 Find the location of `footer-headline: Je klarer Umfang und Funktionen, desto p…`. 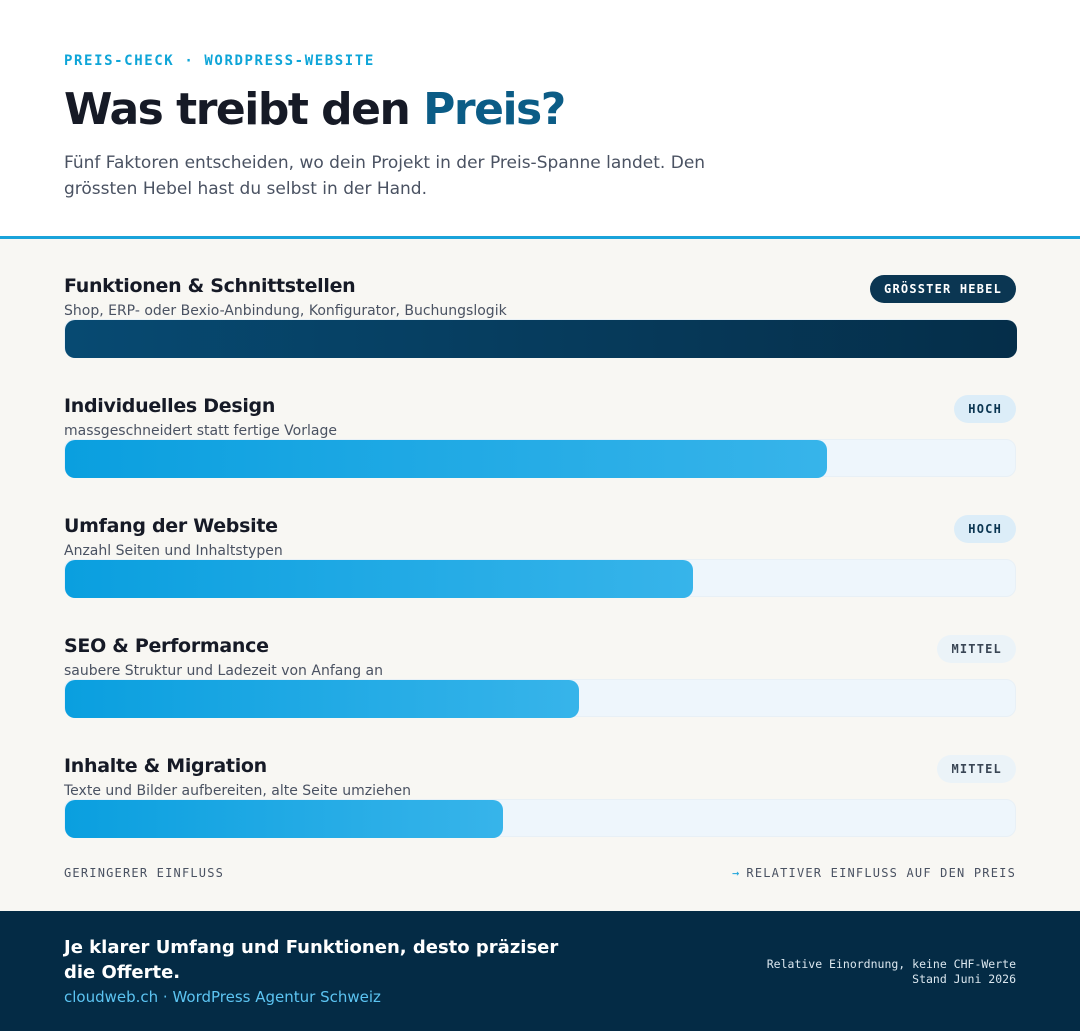

footer-headline: Je klarer Umfang und Funktionen, desto p… is located at coordinates (311, 960).